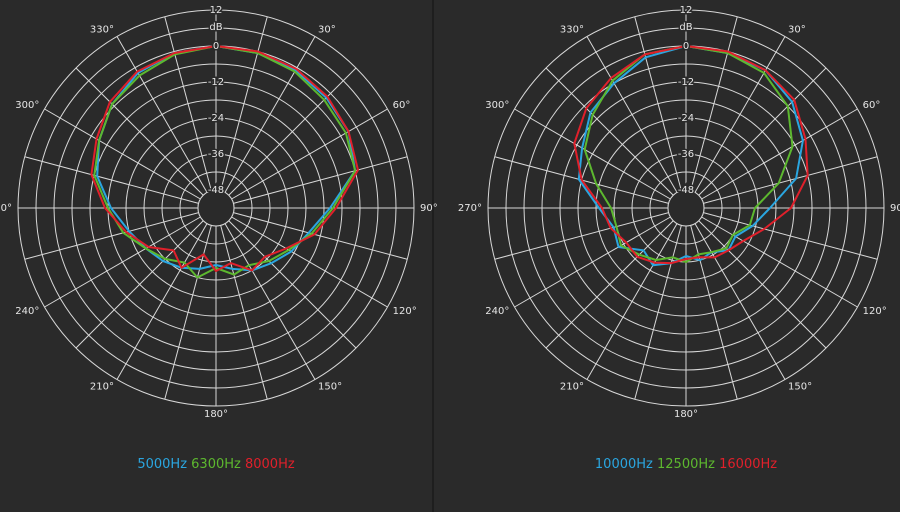 This screenshot has height=512, width=900. I want to click on legend-entry: 5000Hz, so click(162, 464).